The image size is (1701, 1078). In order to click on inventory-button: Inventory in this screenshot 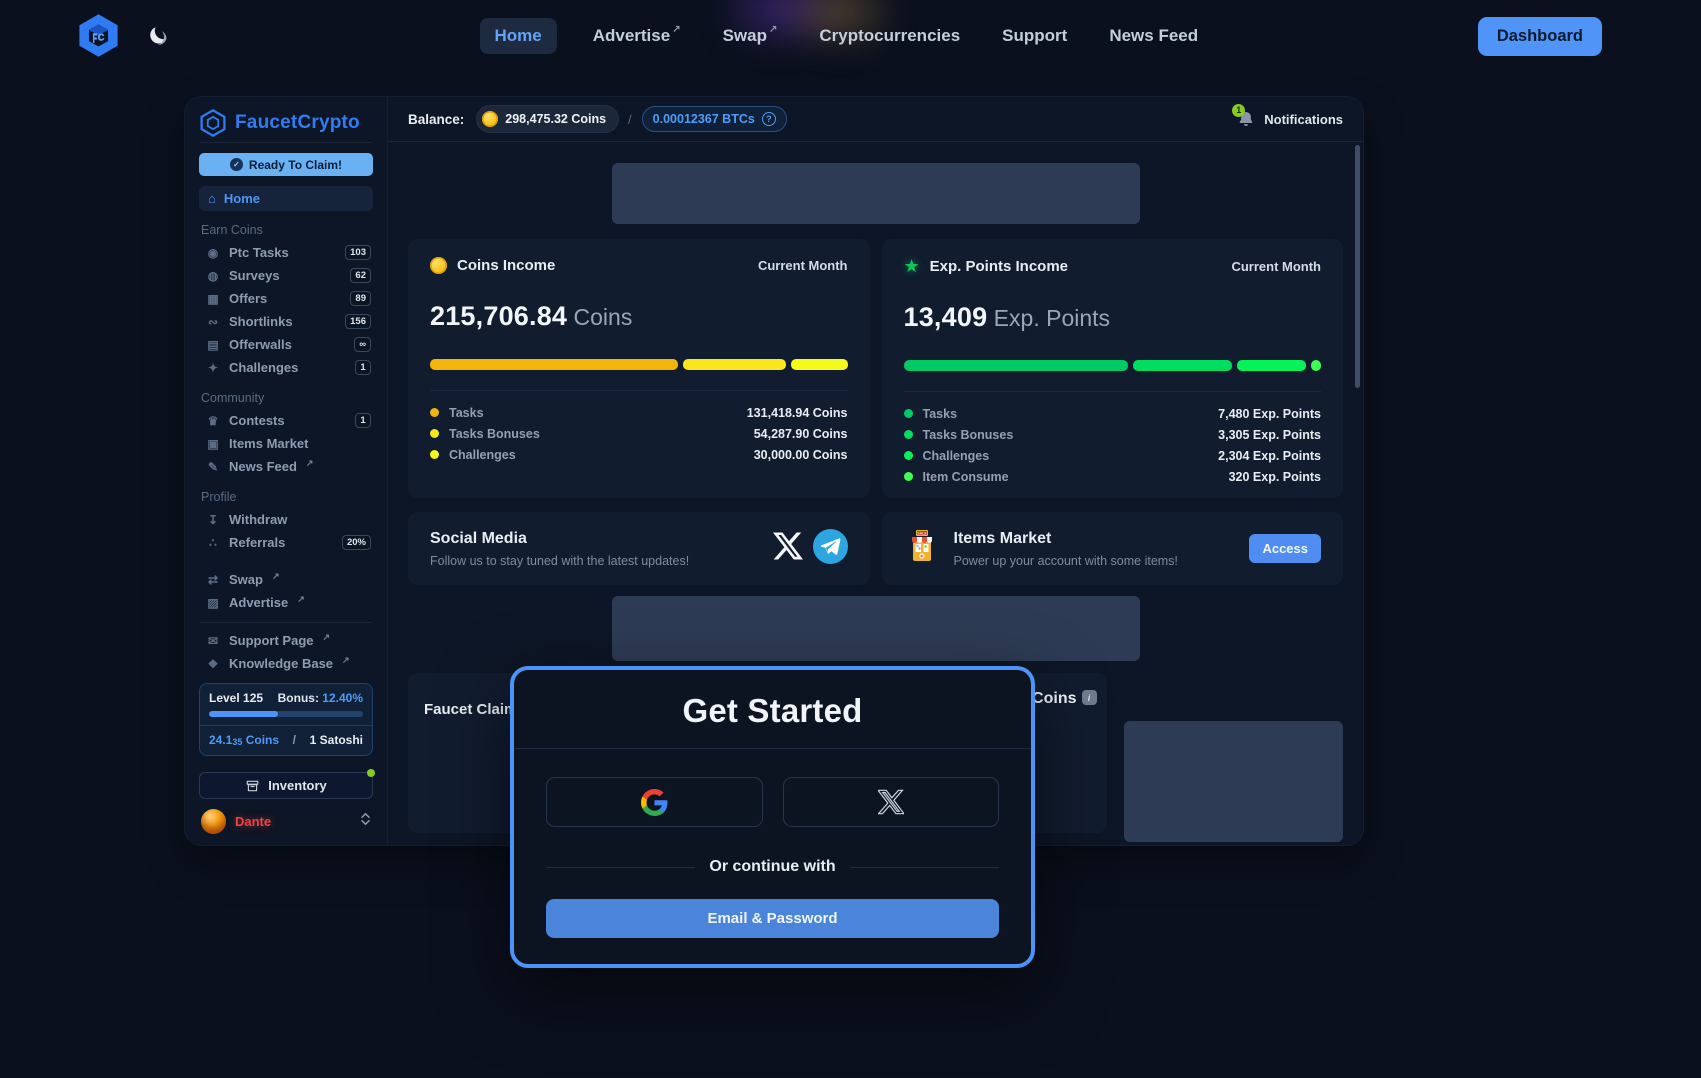, I will do `click(287, 784)`.